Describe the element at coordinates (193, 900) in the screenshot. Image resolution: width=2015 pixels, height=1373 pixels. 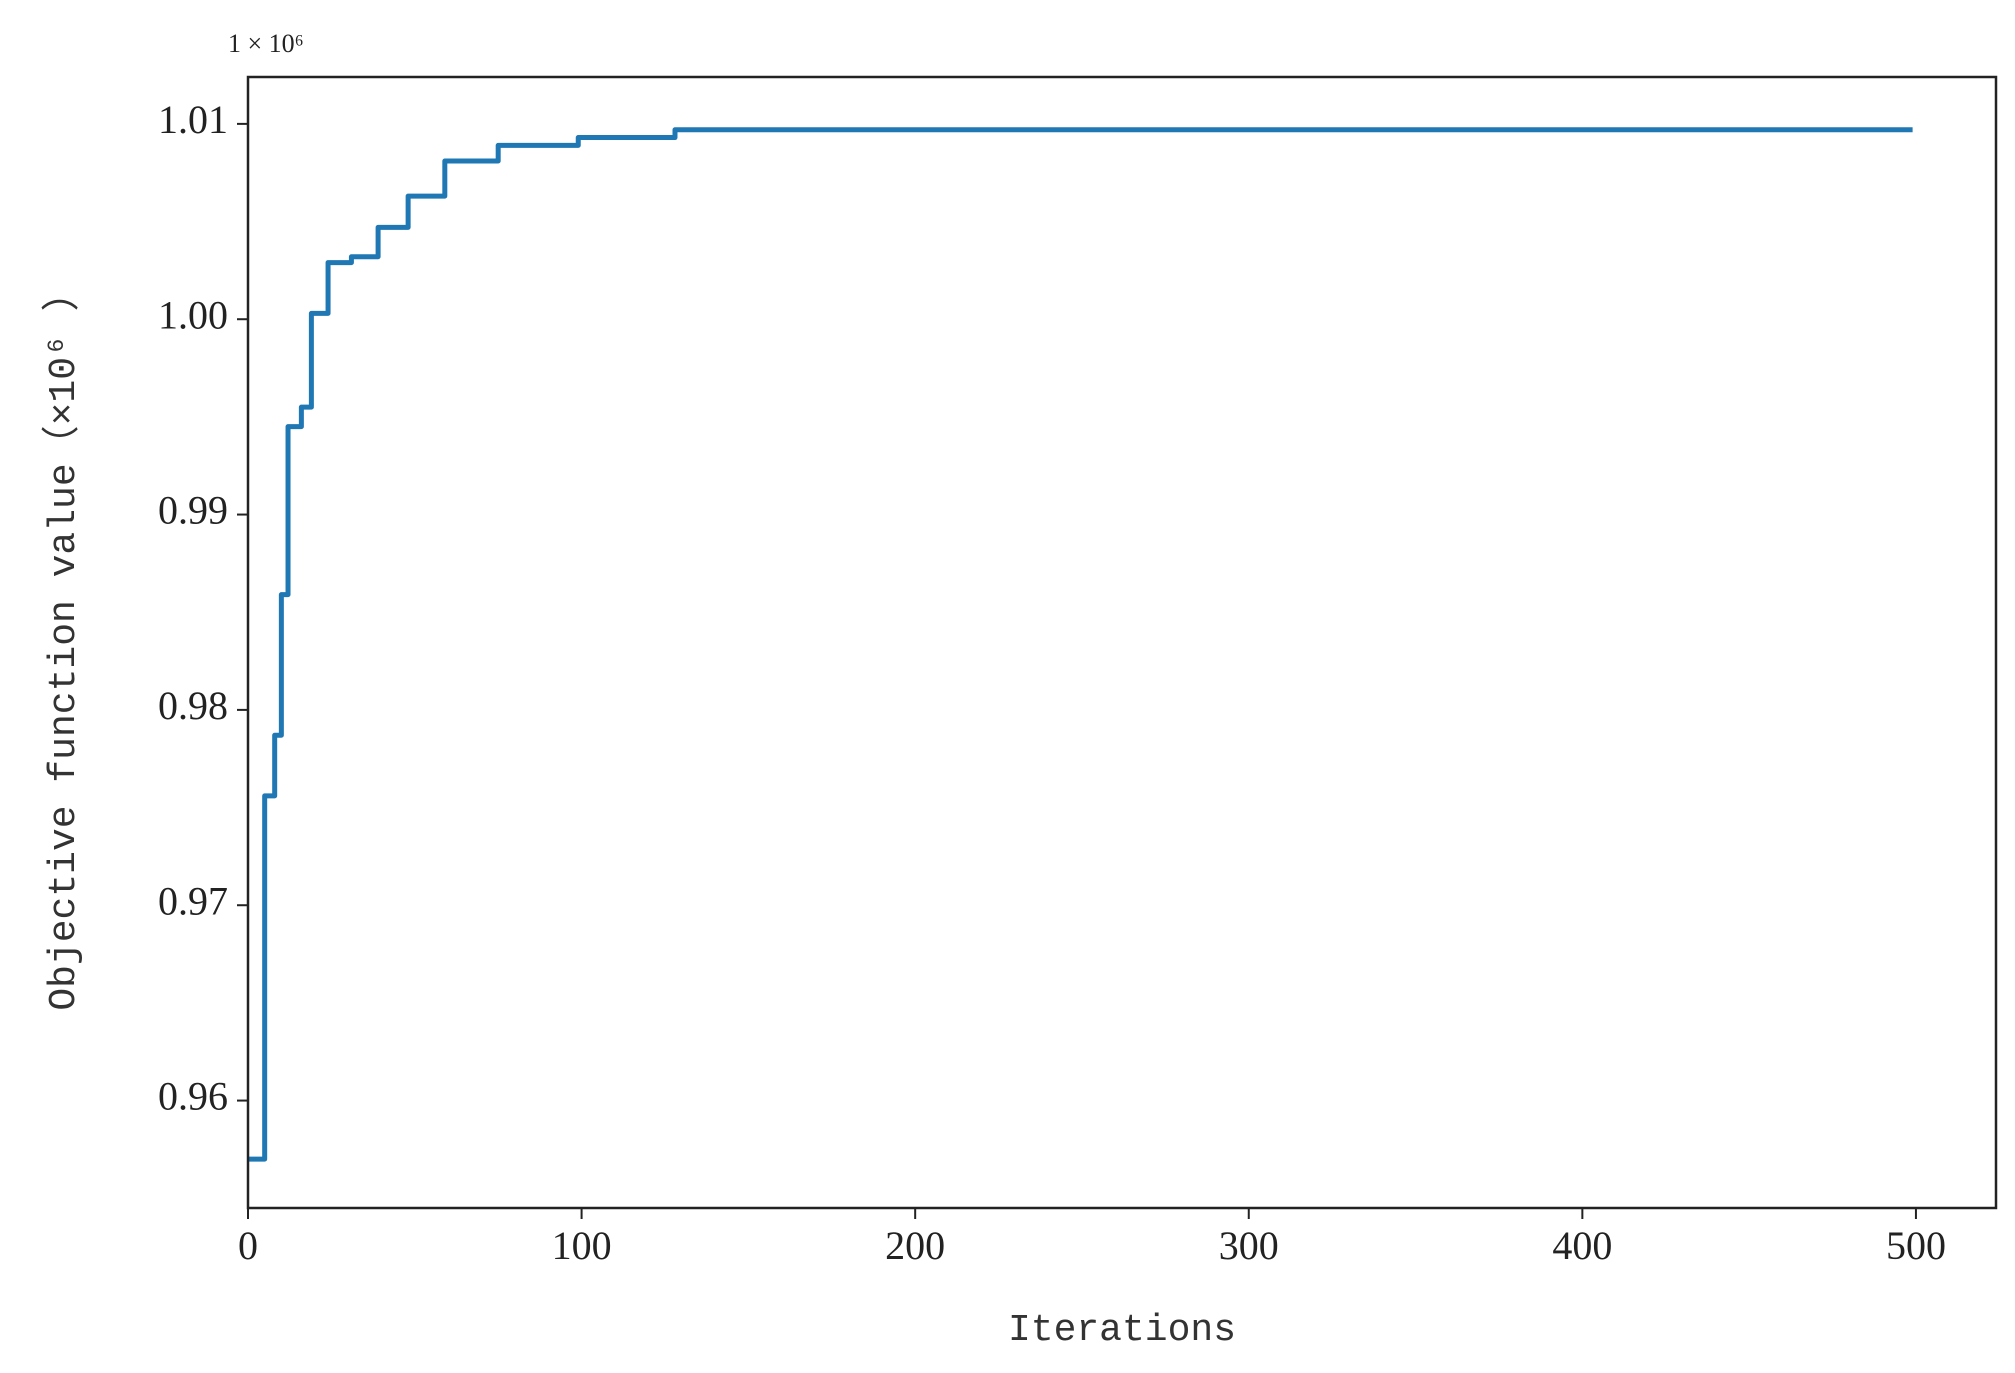
I see `y-tick-label: 0.97` at that location.